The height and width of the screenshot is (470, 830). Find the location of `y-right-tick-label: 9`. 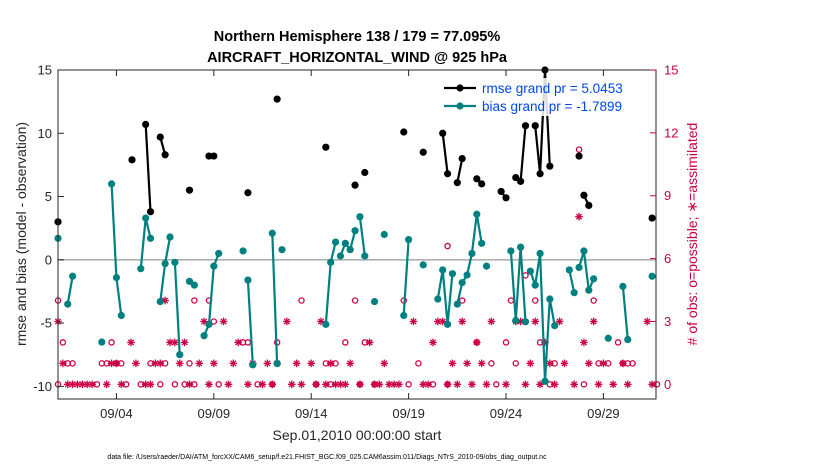

y-right-tick-label: 9 is located at coordinates (667, 195).